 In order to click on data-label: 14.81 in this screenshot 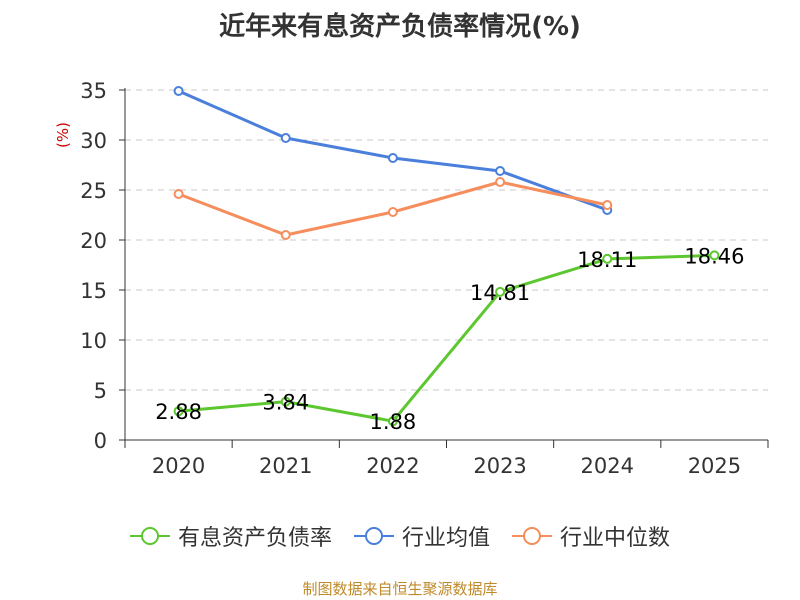, I will do `click(500, 293)`.